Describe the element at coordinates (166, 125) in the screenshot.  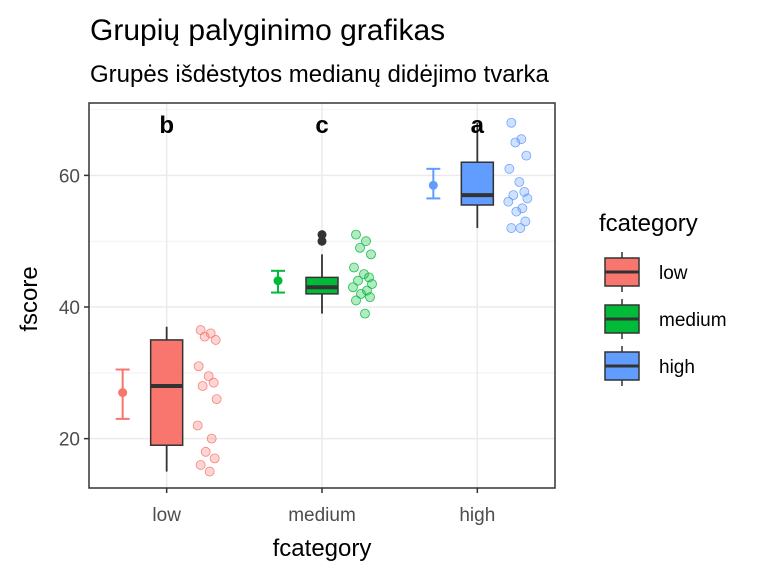
I see `group-letter-low: b` at that location.